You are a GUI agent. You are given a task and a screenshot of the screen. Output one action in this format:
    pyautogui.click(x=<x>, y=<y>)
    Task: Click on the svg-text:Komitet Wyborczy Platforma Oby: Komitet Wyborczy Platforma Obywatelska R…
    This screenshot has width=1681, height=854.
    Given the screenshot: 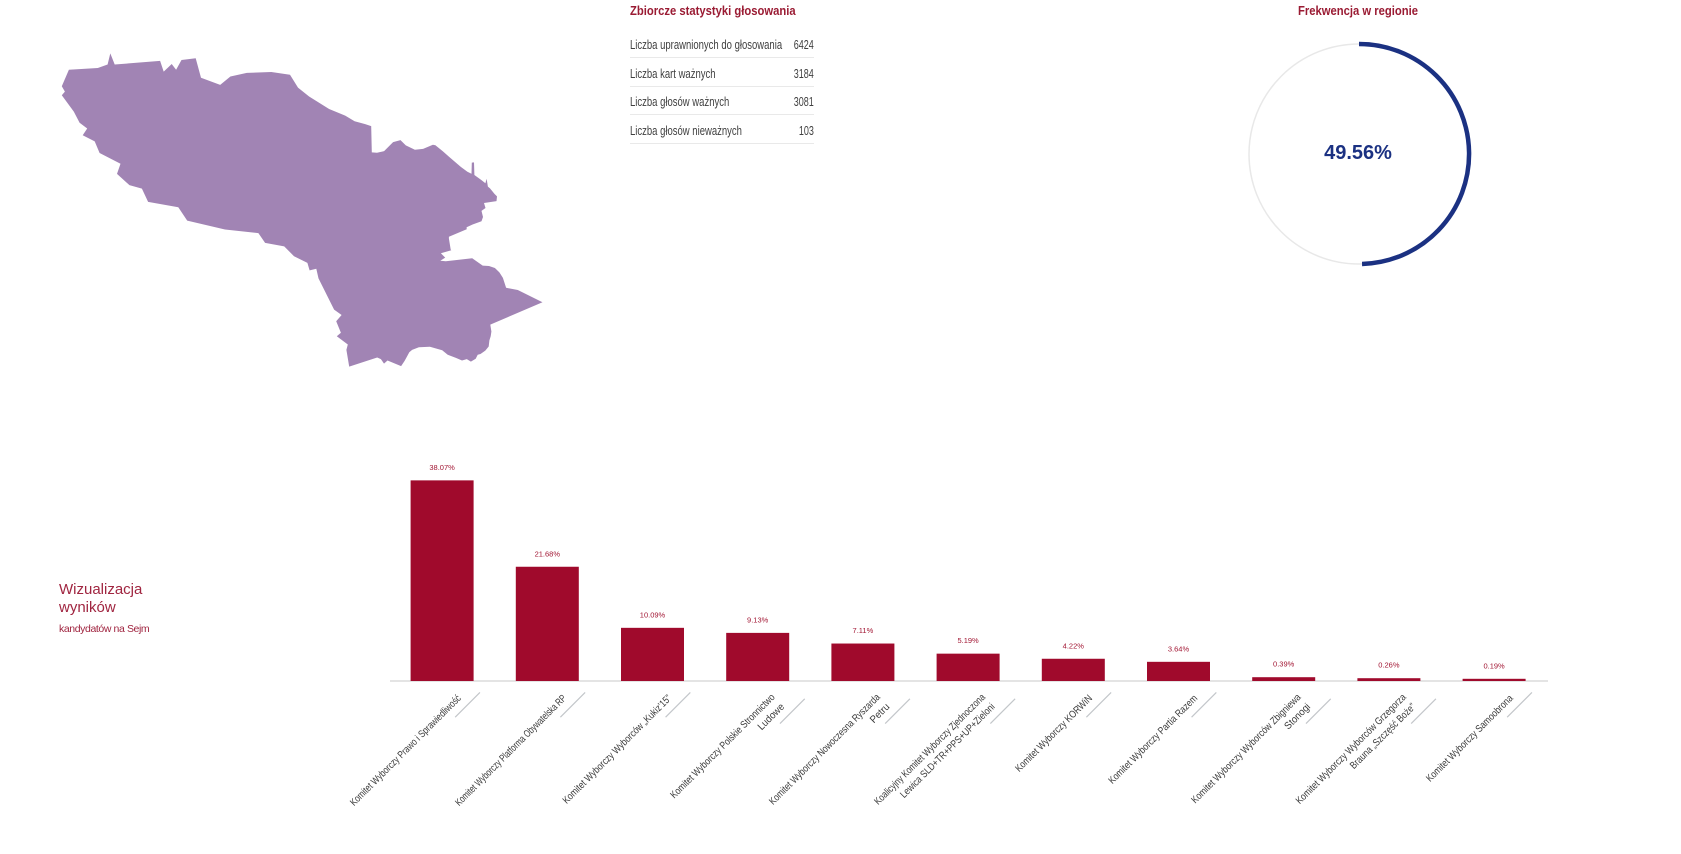 What is the action you would take?
    pyautogui.click(x=511, y=750)
    